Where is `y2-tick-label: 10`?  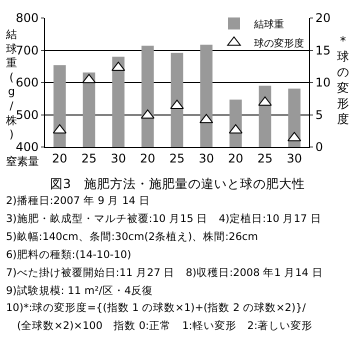
y2-tick-label: 10 is located at coordinates (323, 83).